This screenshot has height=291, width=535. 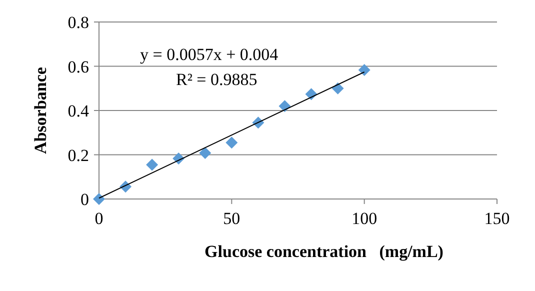 I want to click on annotation: R² = 0.9885, so click(x=217, y=79).